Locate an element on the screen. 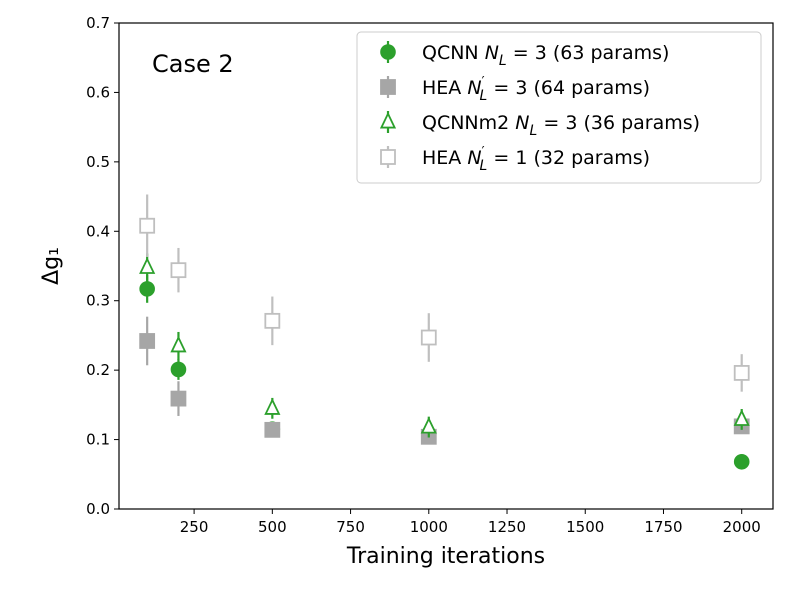 This screenshot has height=598, width=797. x-tick-label: 250 is located at coordinates (194, 527).